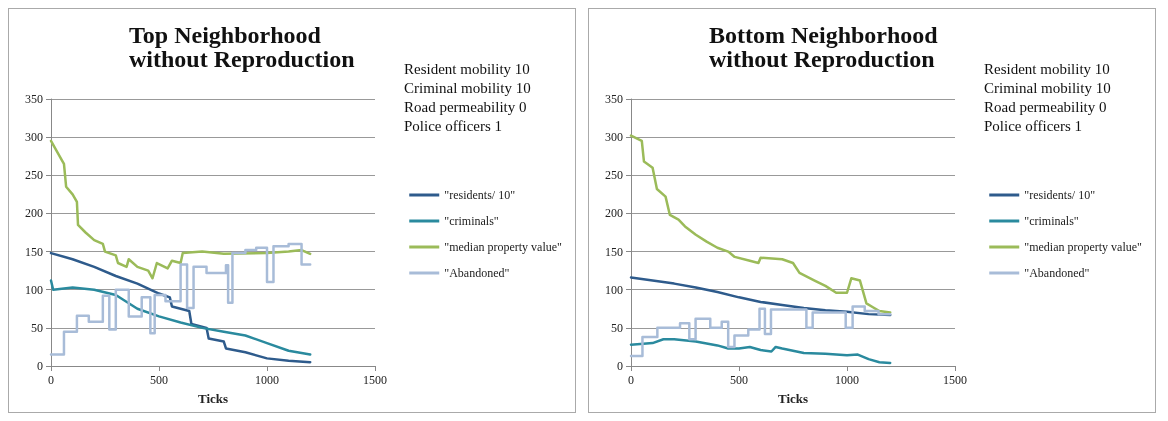 The height and width of the screenshot is (421, 1168). I want to click on chart-title: Bottom Neighborhood without Reproduction, so click(829, 47).